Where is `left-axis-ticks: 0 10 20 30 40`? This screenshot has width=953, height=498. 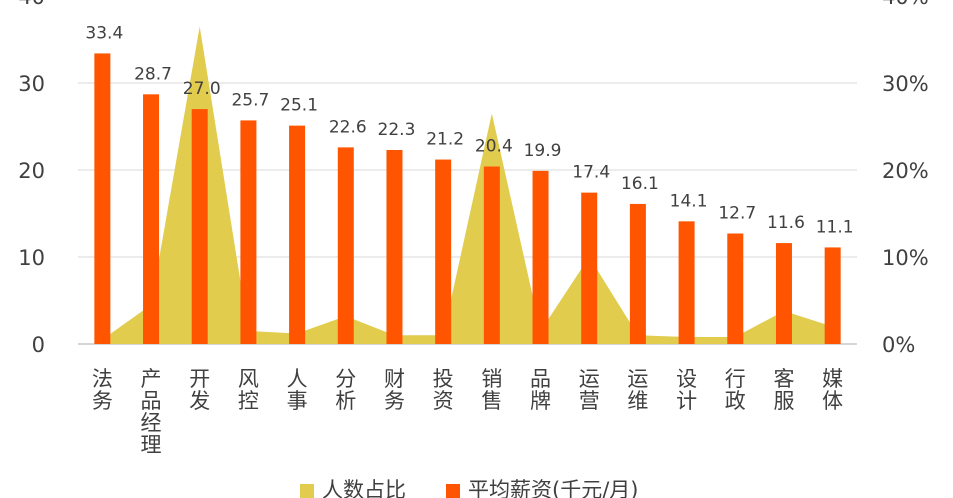
left-axis-ticks: 0 10 20 30 40 is located at coordinates (31, 178).